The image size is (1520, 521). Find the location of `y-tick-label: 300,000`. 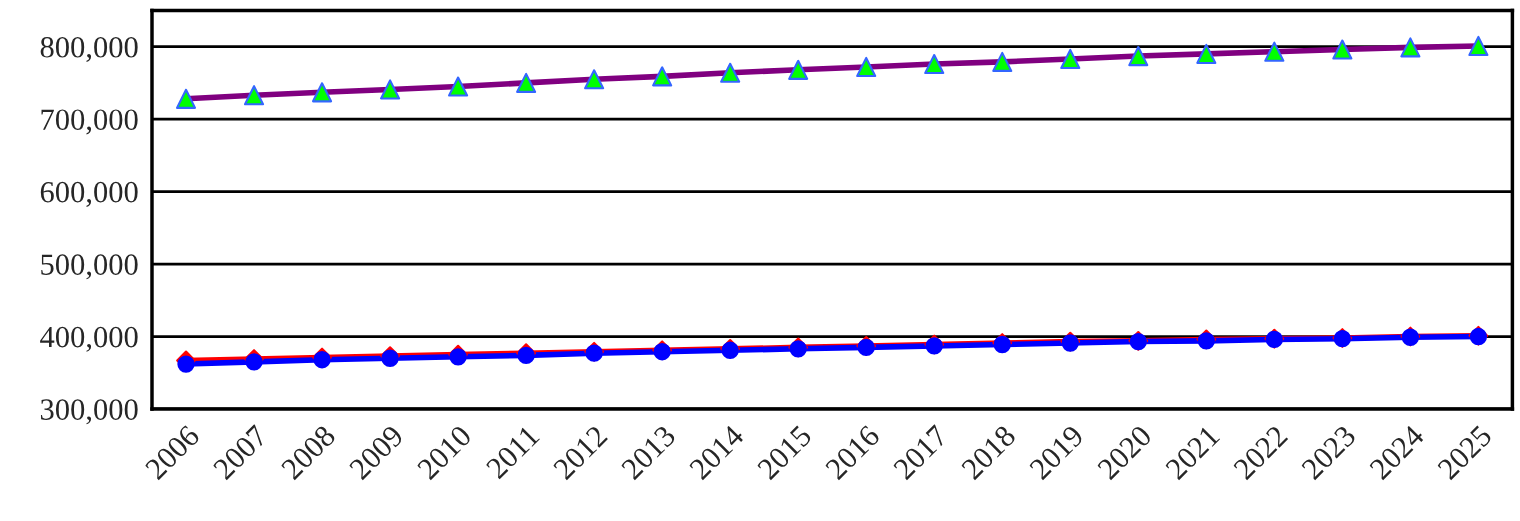

y-tick-label: 300,000 is located at coordinates (89, 412).